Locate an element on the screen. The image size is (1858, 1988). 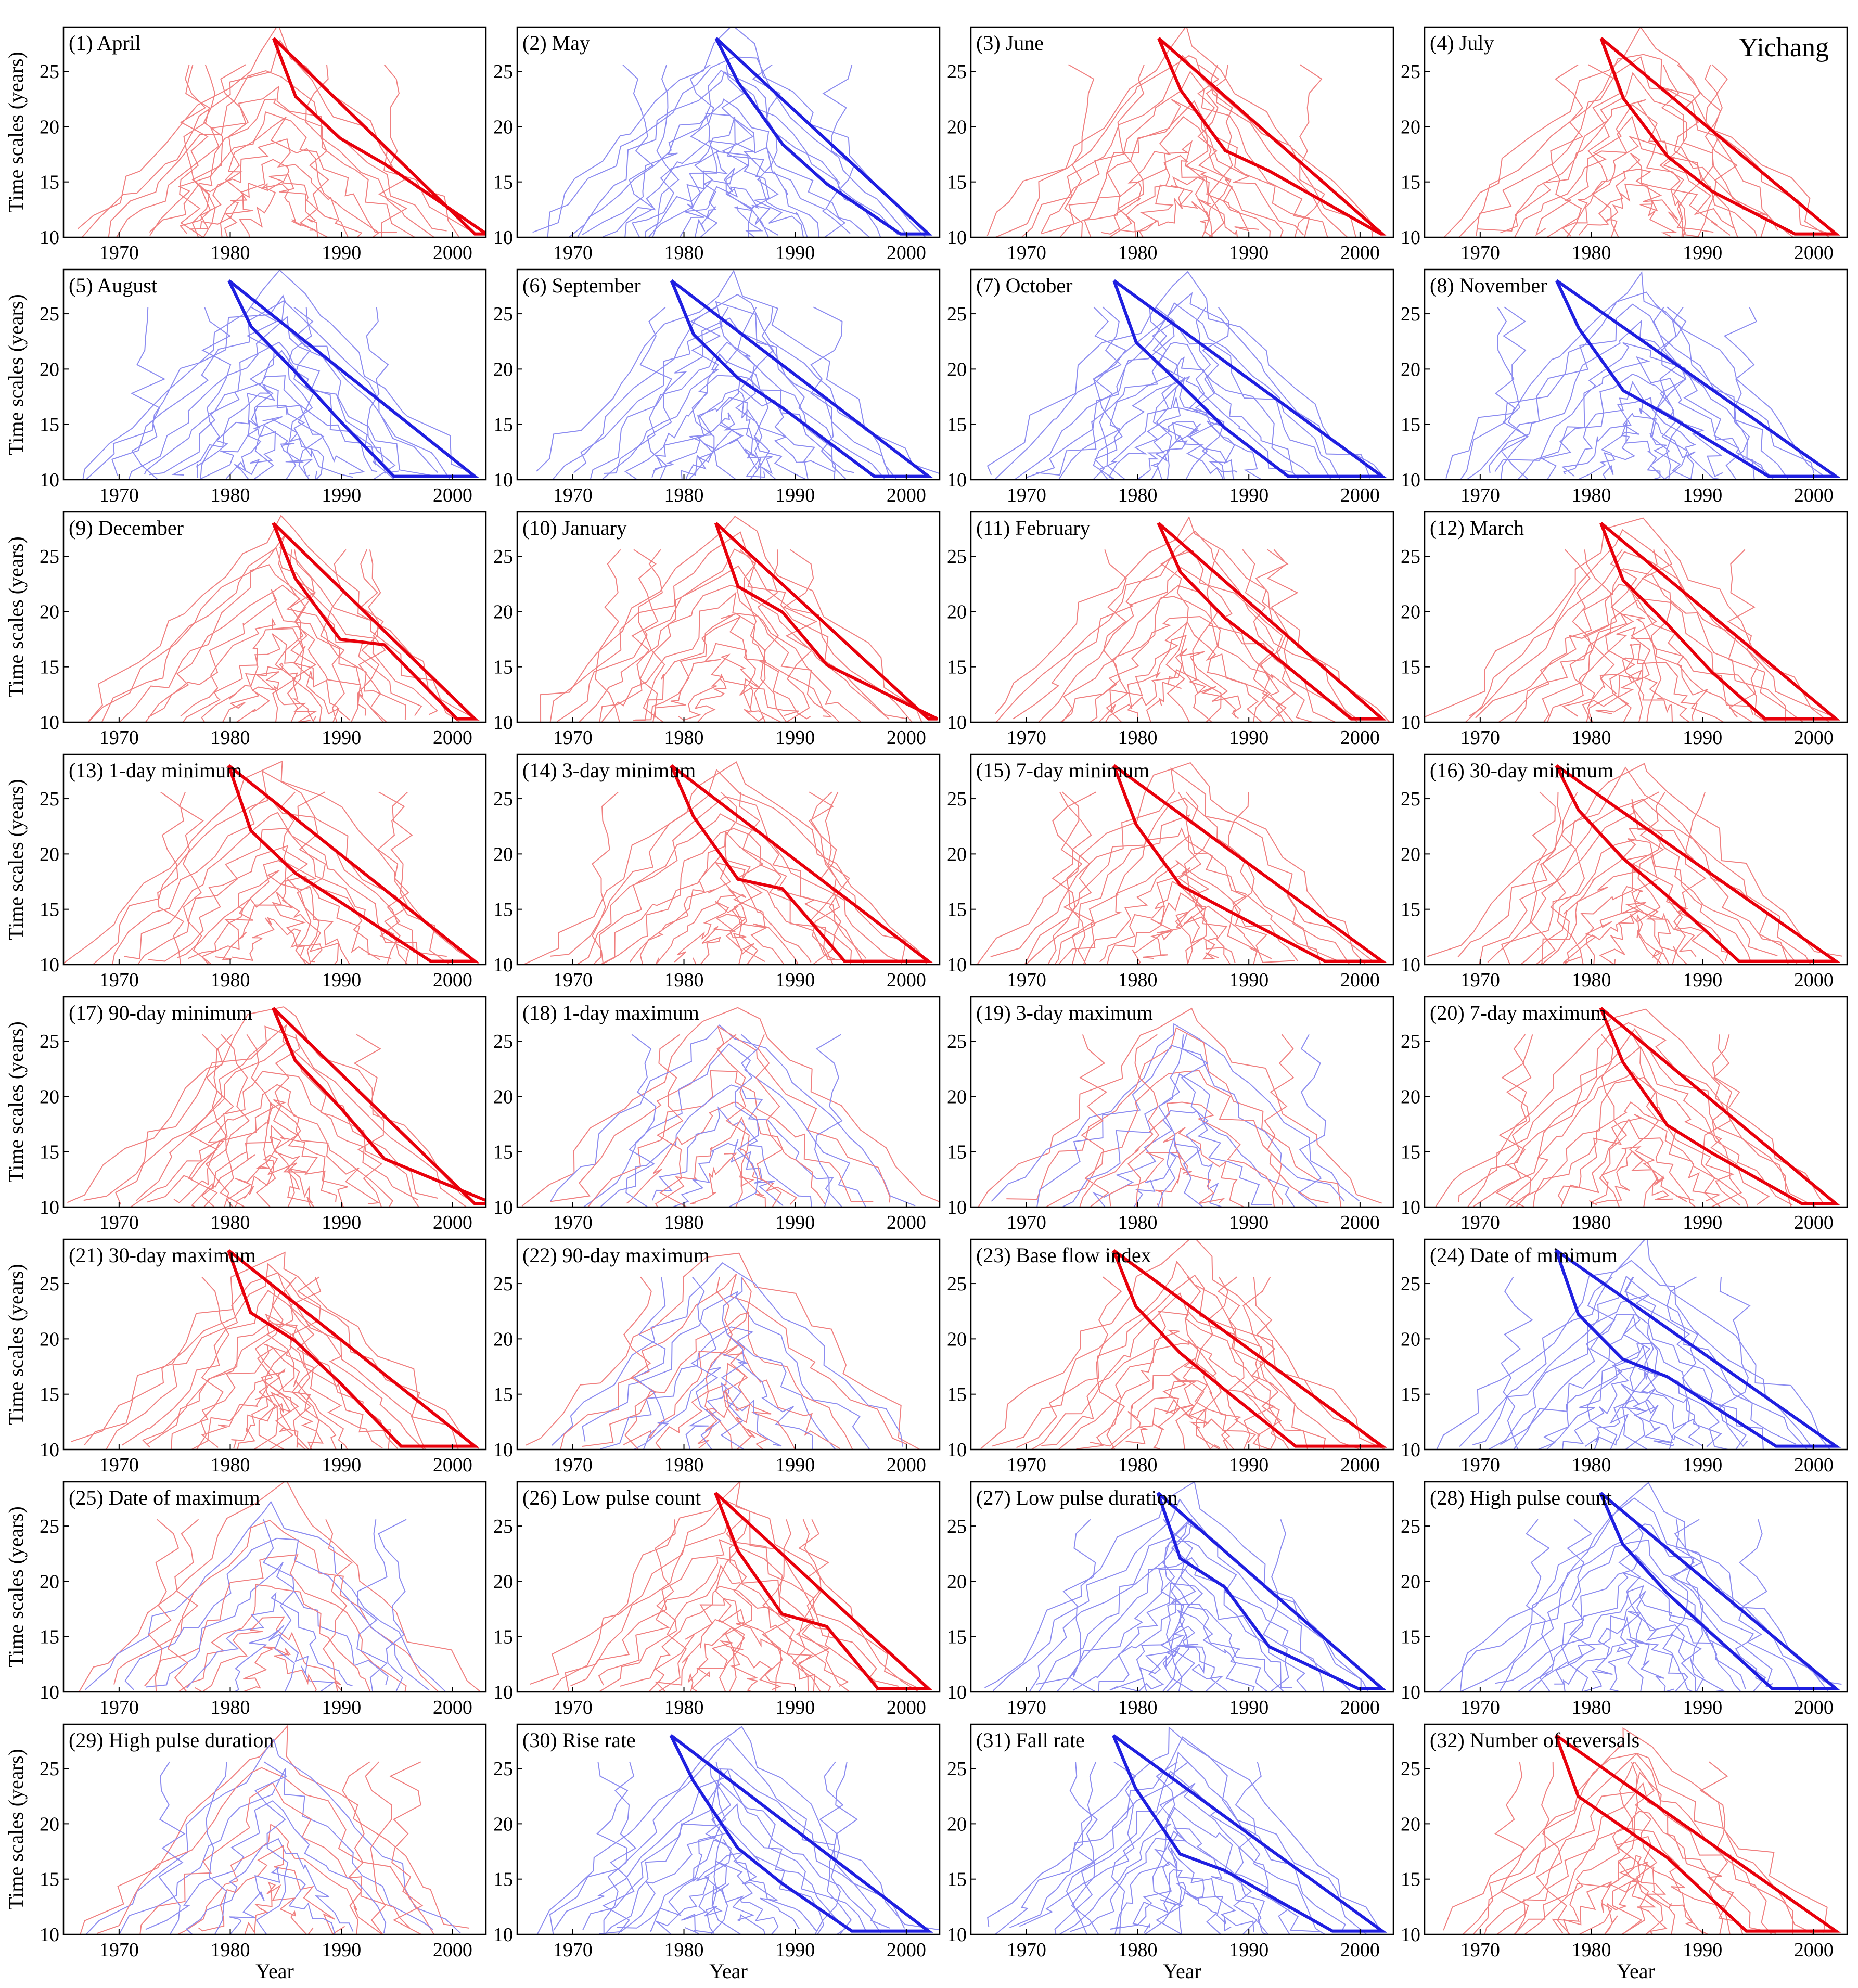
panel-12: 1970 1980 1990 2000 10 15 20 25 (12) March is located at coordinates (1624, 630).